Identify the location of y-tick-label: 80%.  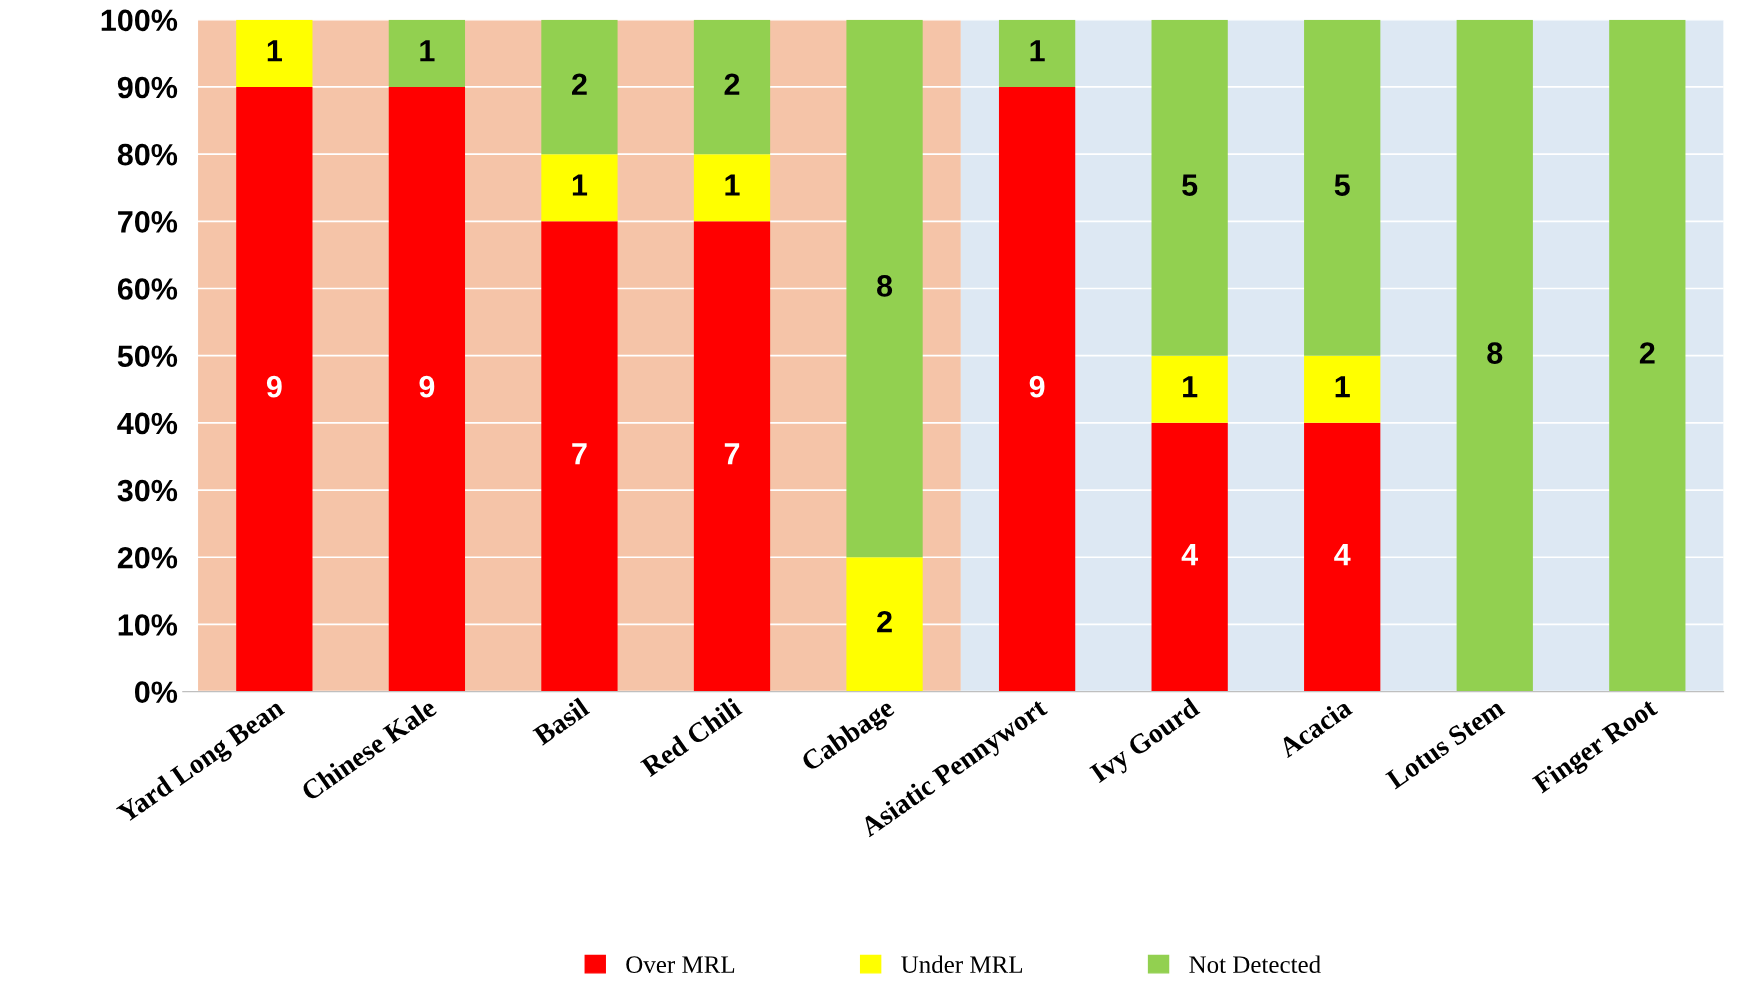
(147, 154).